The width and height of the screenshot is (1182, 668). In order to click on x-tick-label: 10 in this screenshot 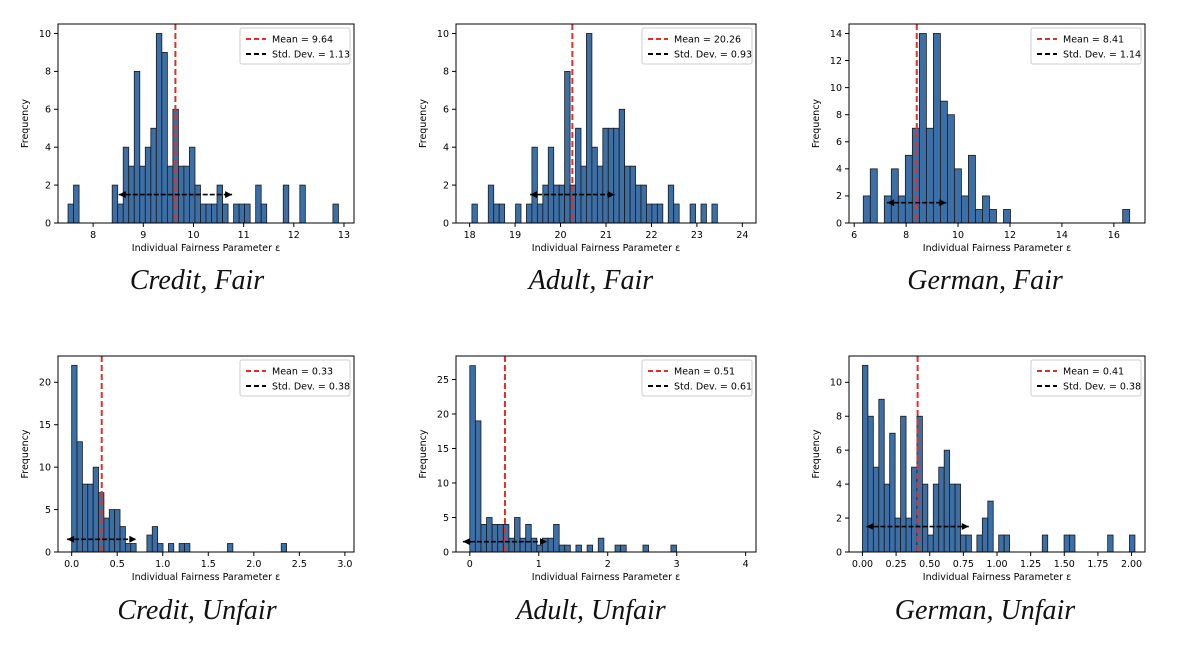, I will do `click(193, 235)`.